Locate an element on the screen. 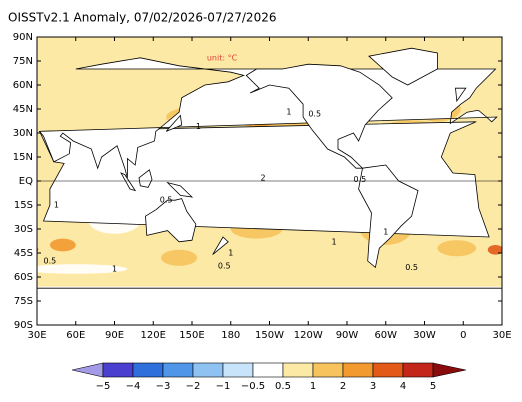  lon-label: 60W is located at coordinates (385, 335).